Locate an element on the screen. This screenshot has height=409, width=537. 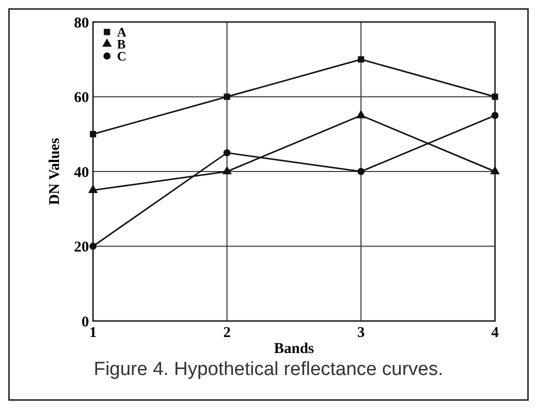
y-tick-label: 20 is located at coordinates (81, 248).